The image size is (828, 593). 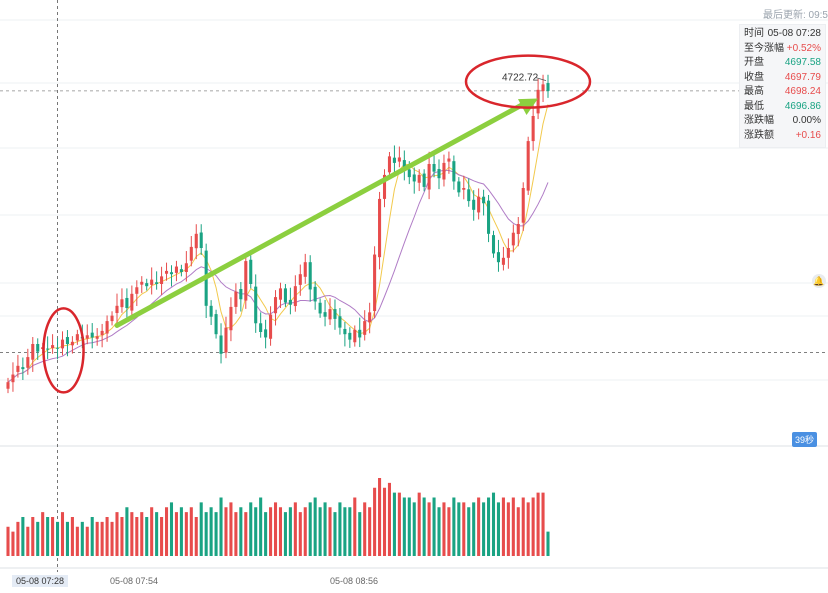 I want to click on info-row: 时间 05-08 07:28, so click(x=782, y=34).